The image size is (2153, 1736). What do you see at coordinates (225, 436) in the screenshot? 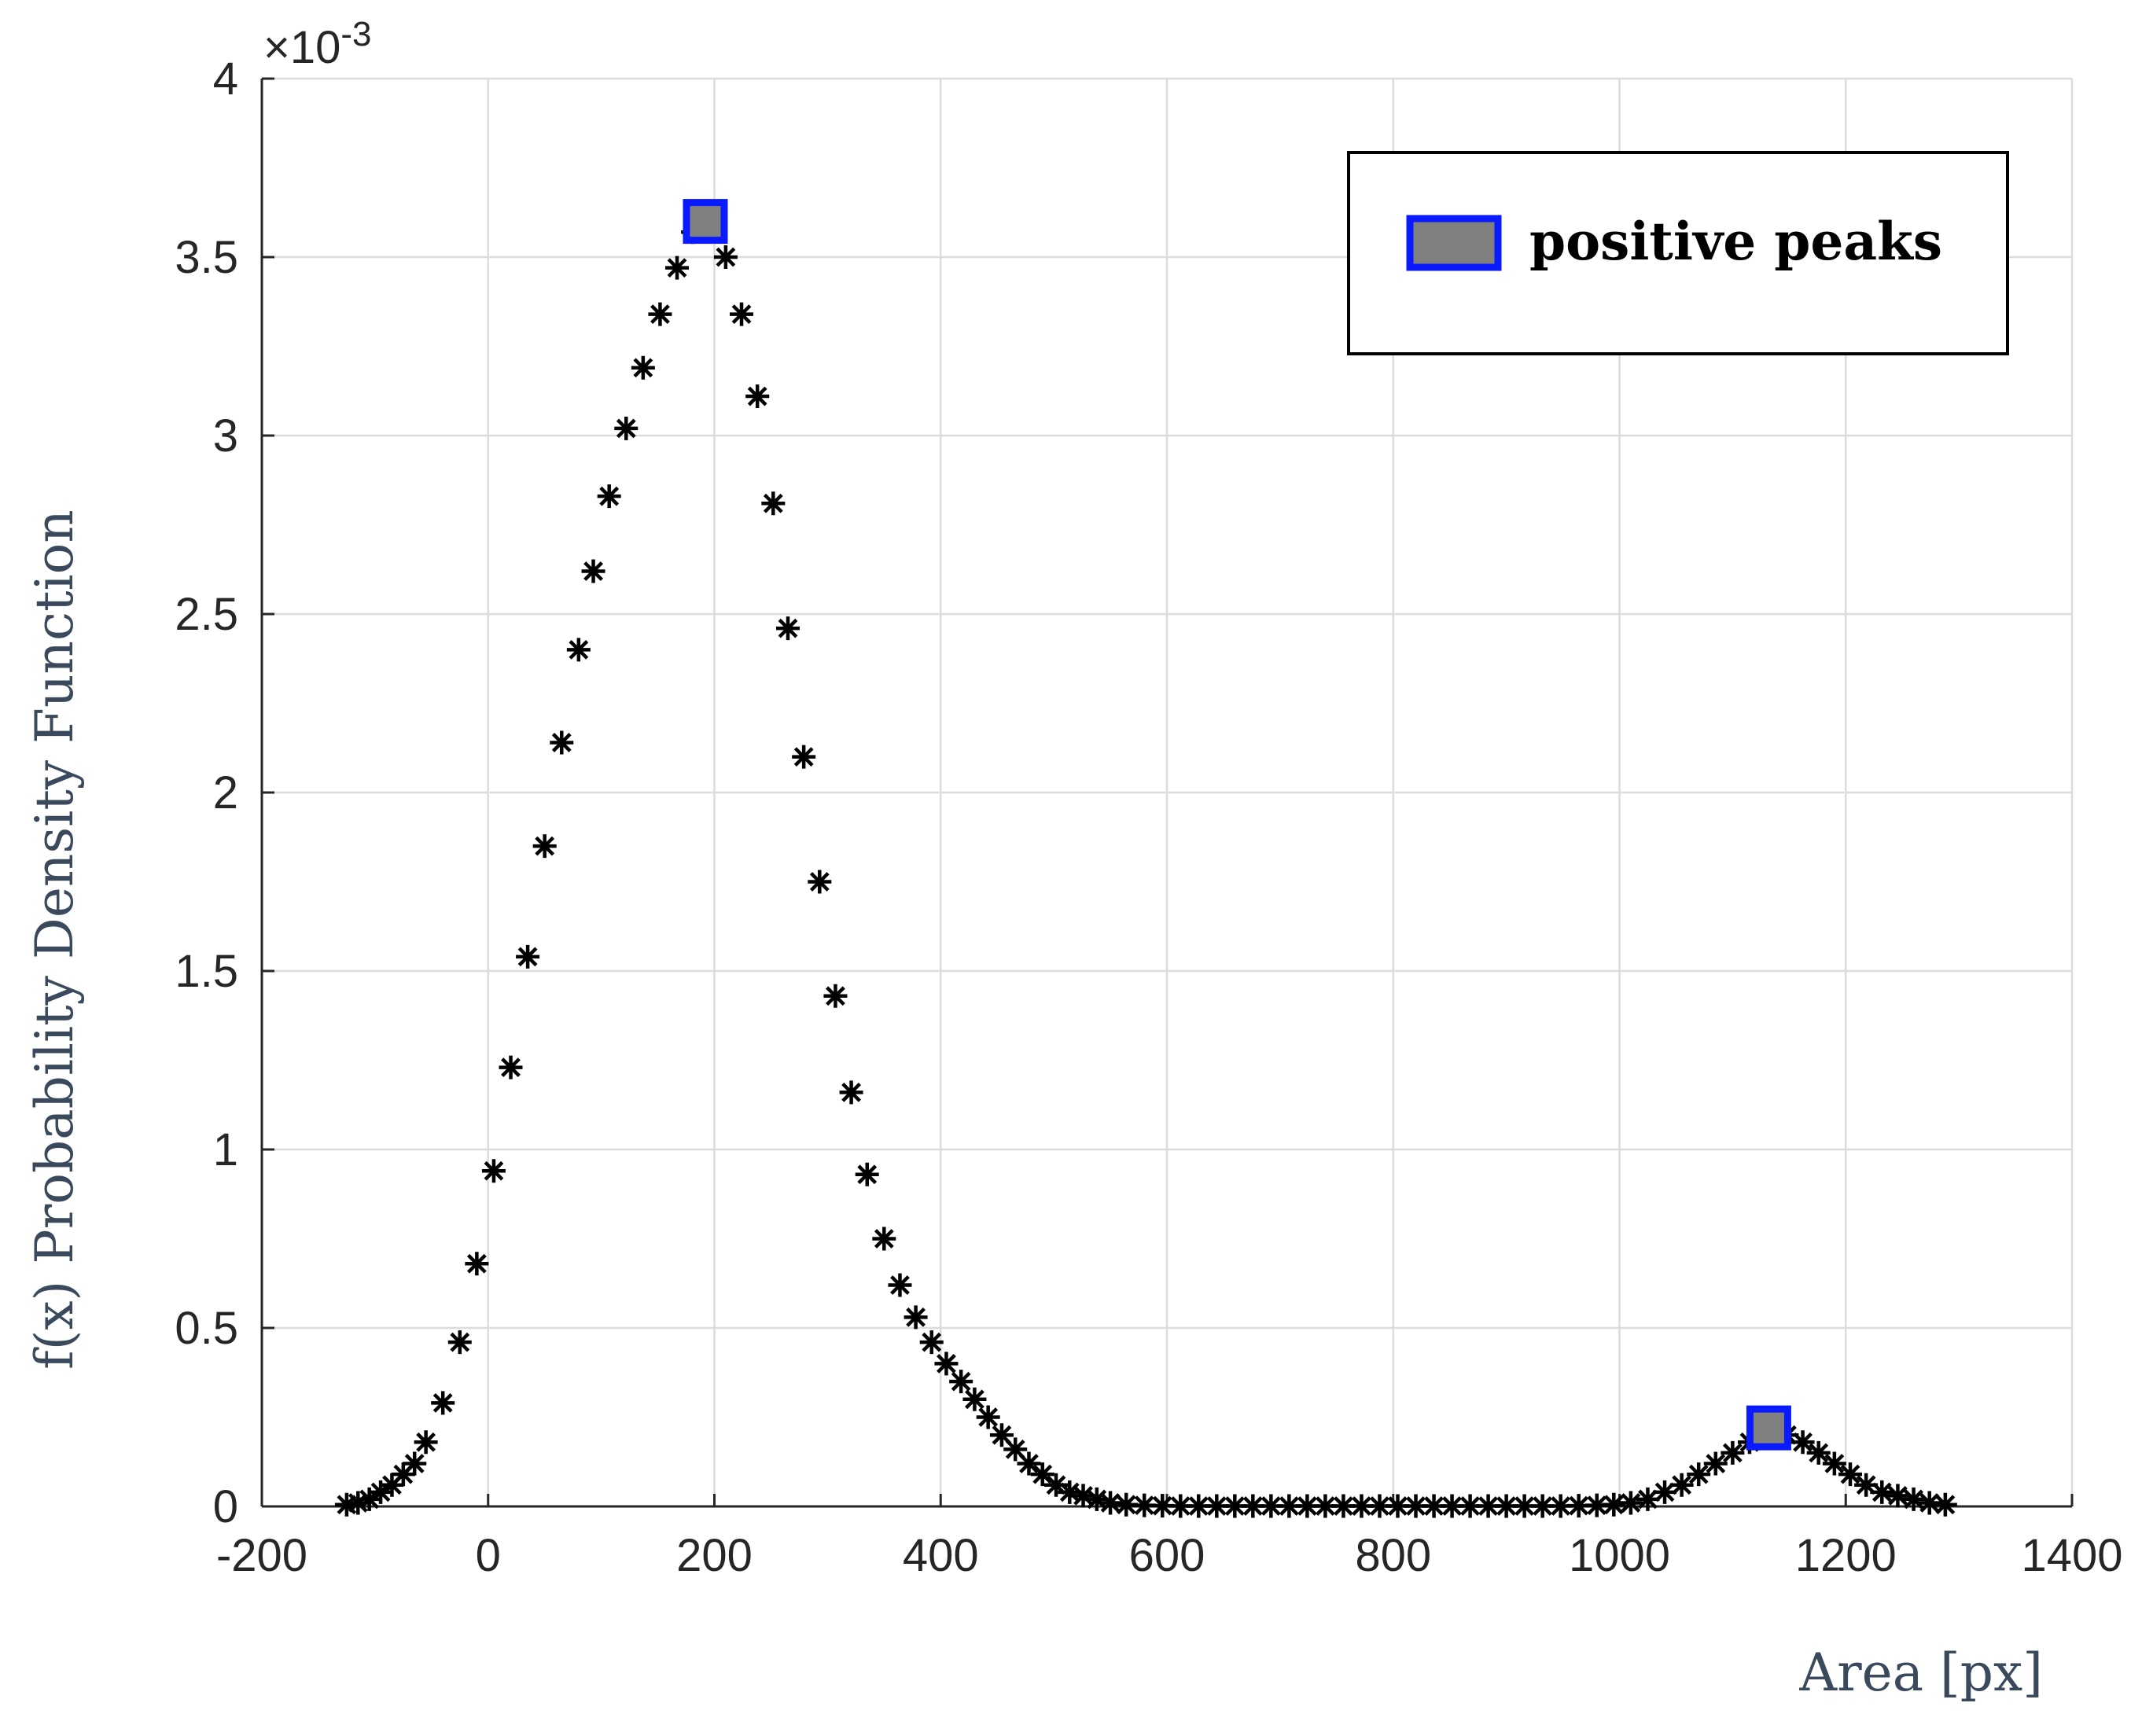
I see `y-tick-label: 3` at bounding box center [225, 436].